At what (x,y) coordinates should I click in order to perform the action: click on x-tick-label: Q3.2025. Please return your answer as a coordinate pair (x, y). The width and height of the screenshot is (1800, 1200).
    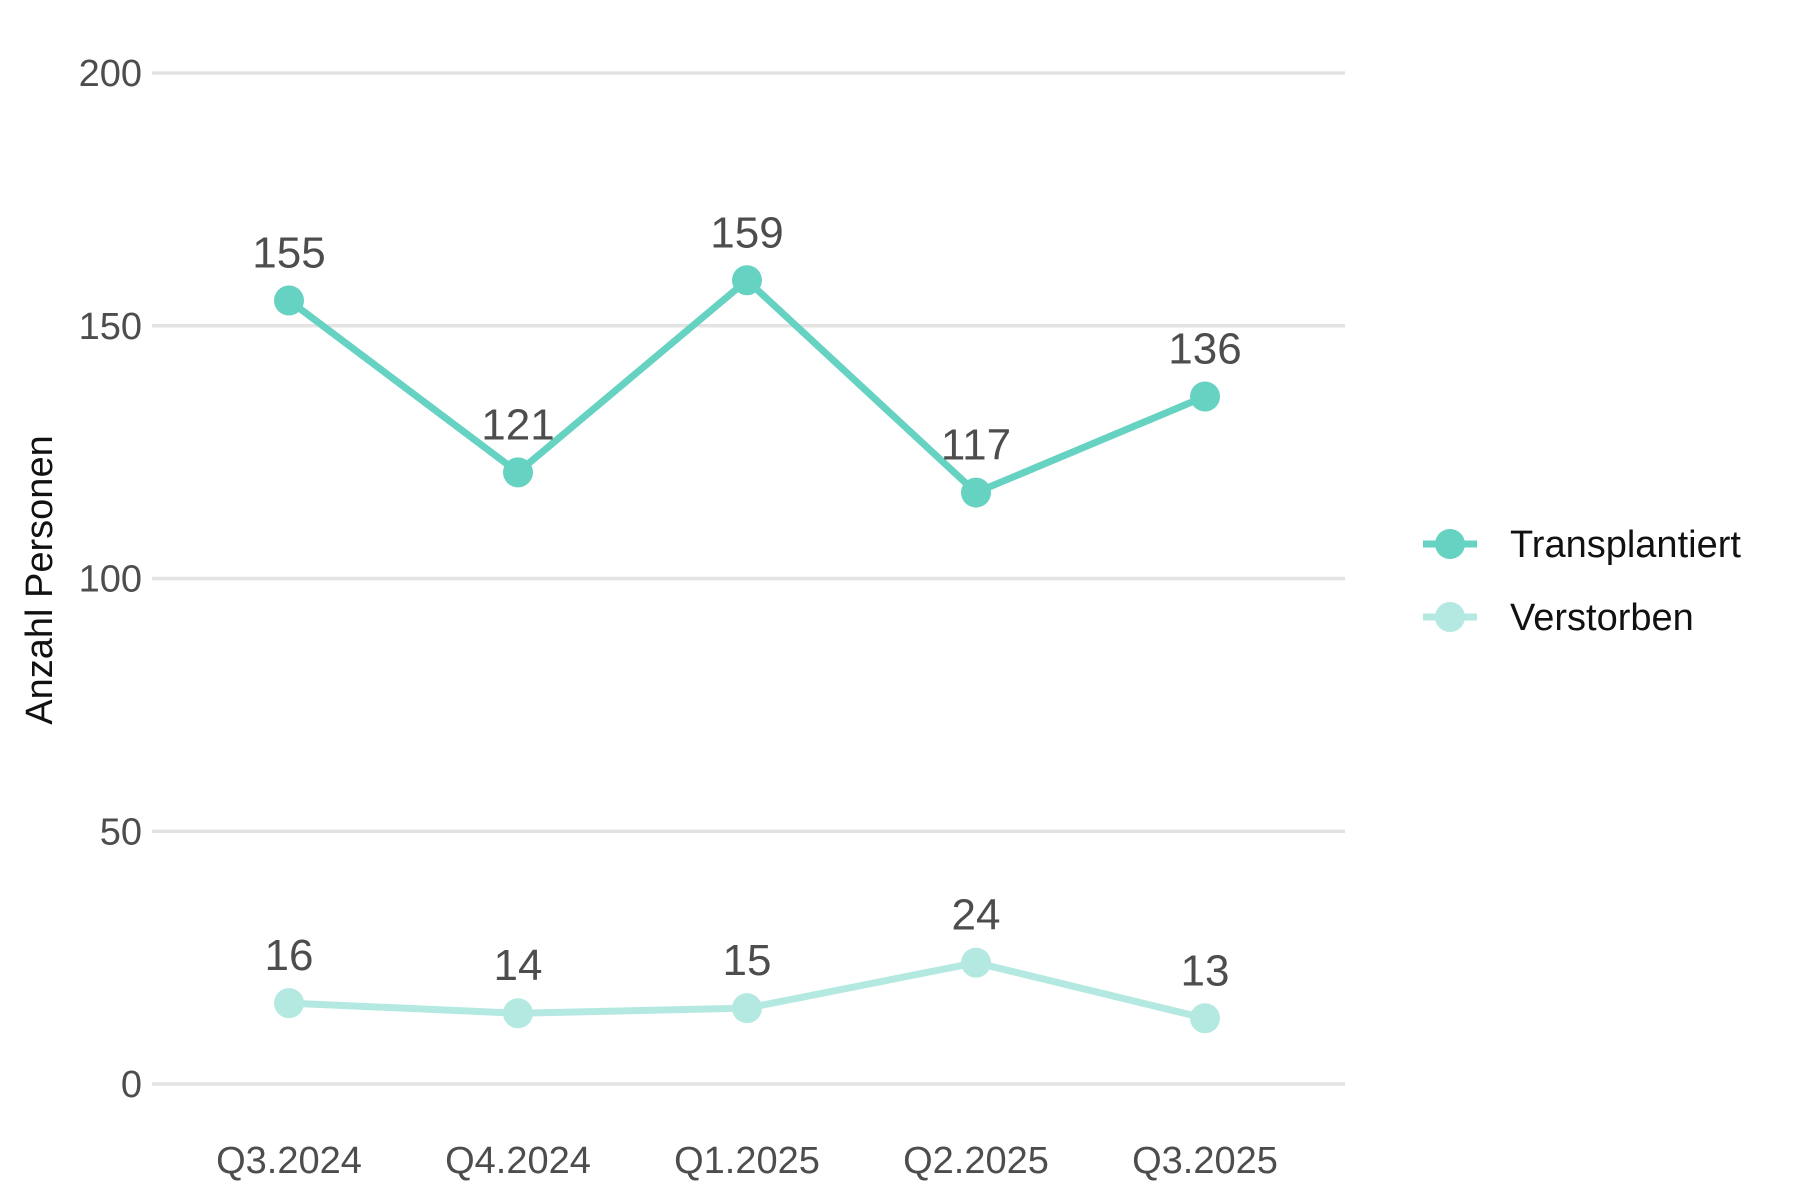
    Looking at the image, I should click on (1205, 1161).